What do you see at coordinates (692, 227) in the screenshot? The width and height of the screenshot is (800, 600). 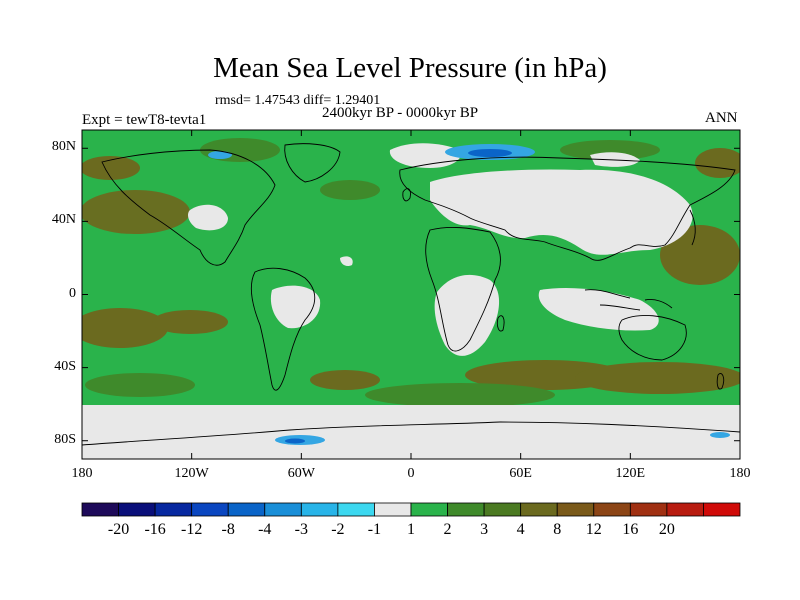 I see `coast-japan` at bounding box center [692, 227].